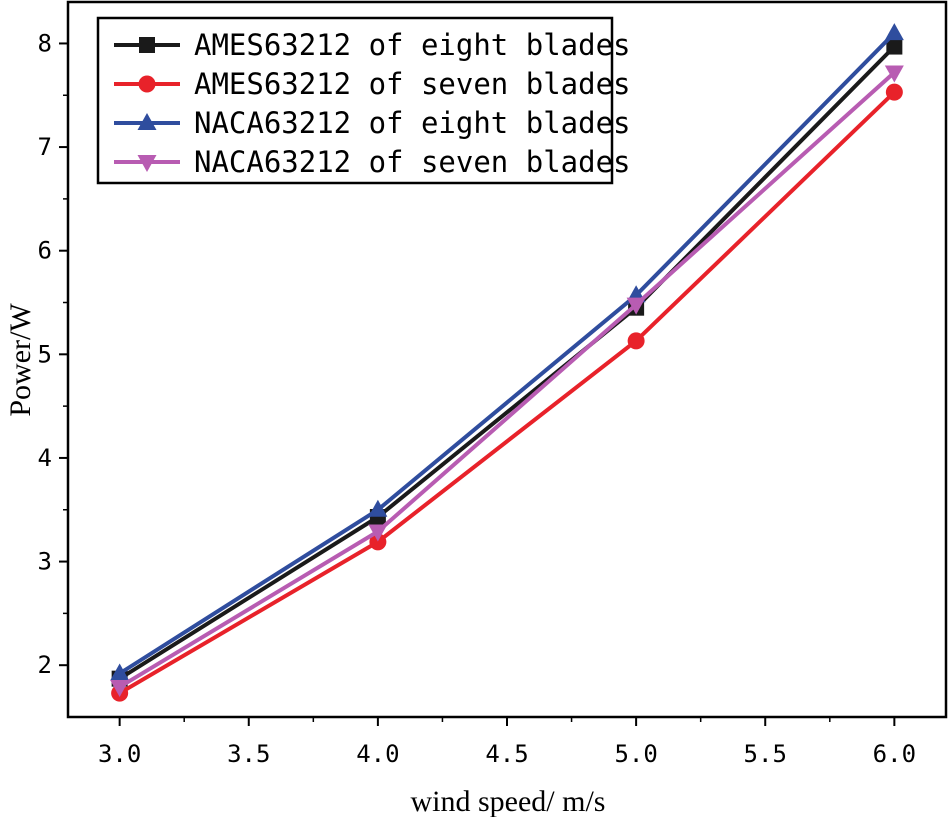 This screenshot has height=821, width=952. Describe the element at coordinates (635, 754) in the screenshot. I see `x-tick-label: 5.0` at that location.